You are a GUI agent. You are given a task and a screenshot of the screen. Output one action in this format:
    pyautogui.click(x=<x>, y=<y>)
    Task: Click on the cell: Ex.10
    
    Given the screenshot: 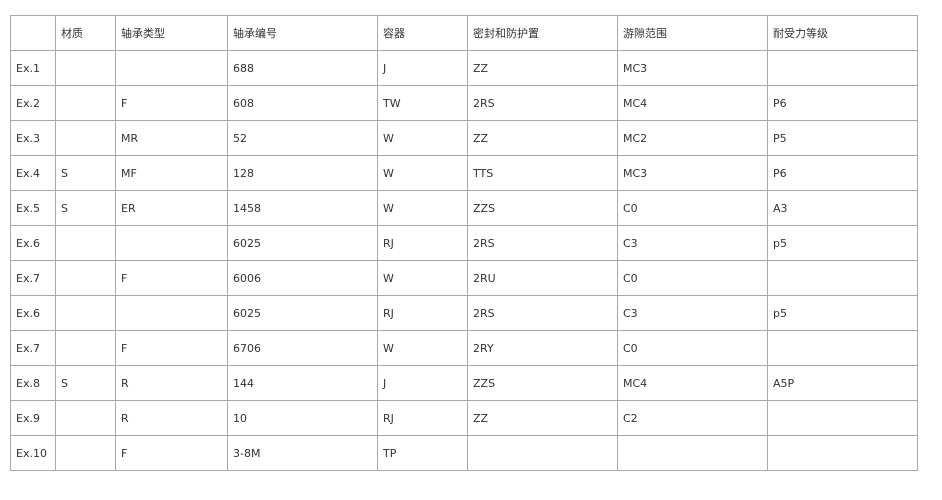 What is the action you would take?
    pyautogui.click(x=33, y=453)
    